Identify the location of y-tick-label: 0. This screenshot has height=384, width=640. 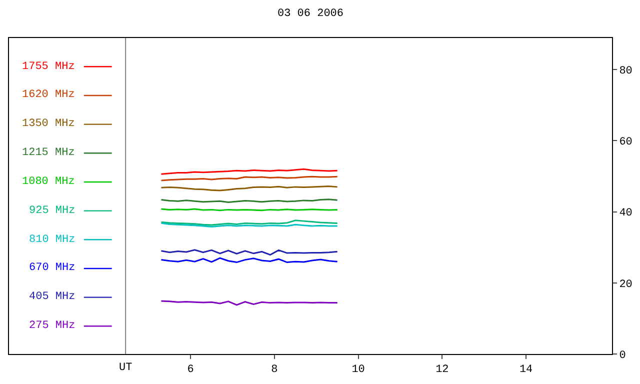
(622, 356).